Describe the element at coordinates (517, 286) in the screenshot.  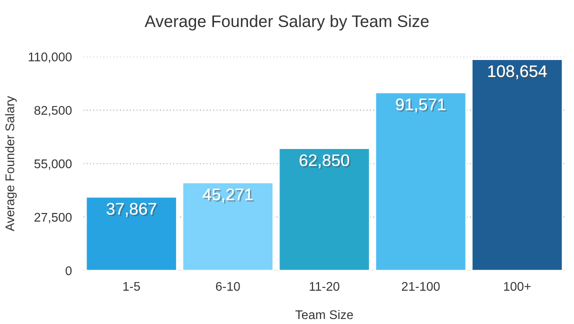
I see `x-tick-label: 100+` at that location.